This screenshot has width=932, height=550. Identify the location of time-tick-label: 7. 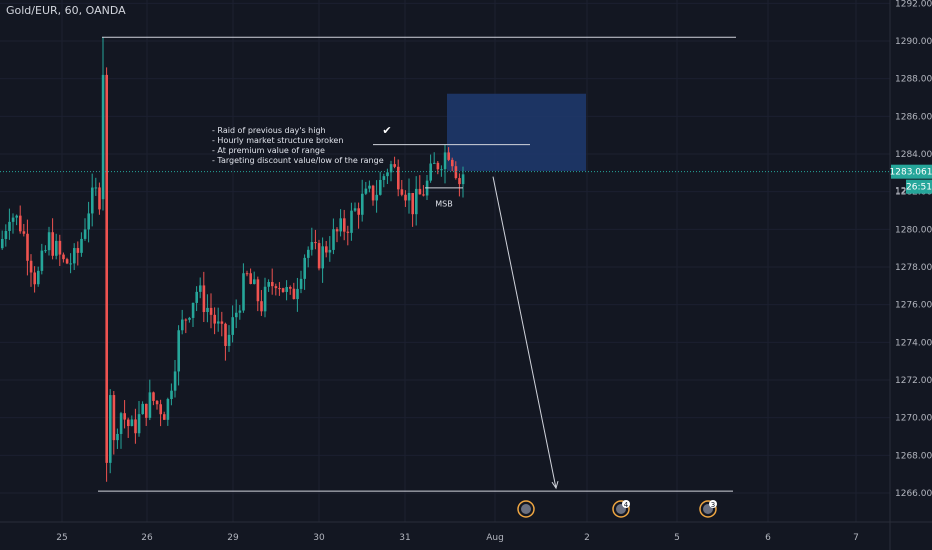
(856, 538).